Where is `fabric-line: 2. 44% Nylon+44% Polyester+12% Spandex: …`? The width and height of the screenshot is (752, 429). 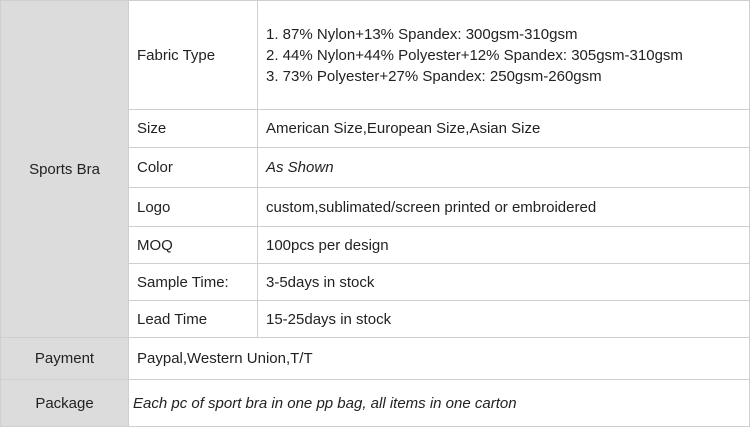
fabric-line: 2. 44% Nylon+44% Polyester+12% Spandex: … is located at coordinates (474, 55).